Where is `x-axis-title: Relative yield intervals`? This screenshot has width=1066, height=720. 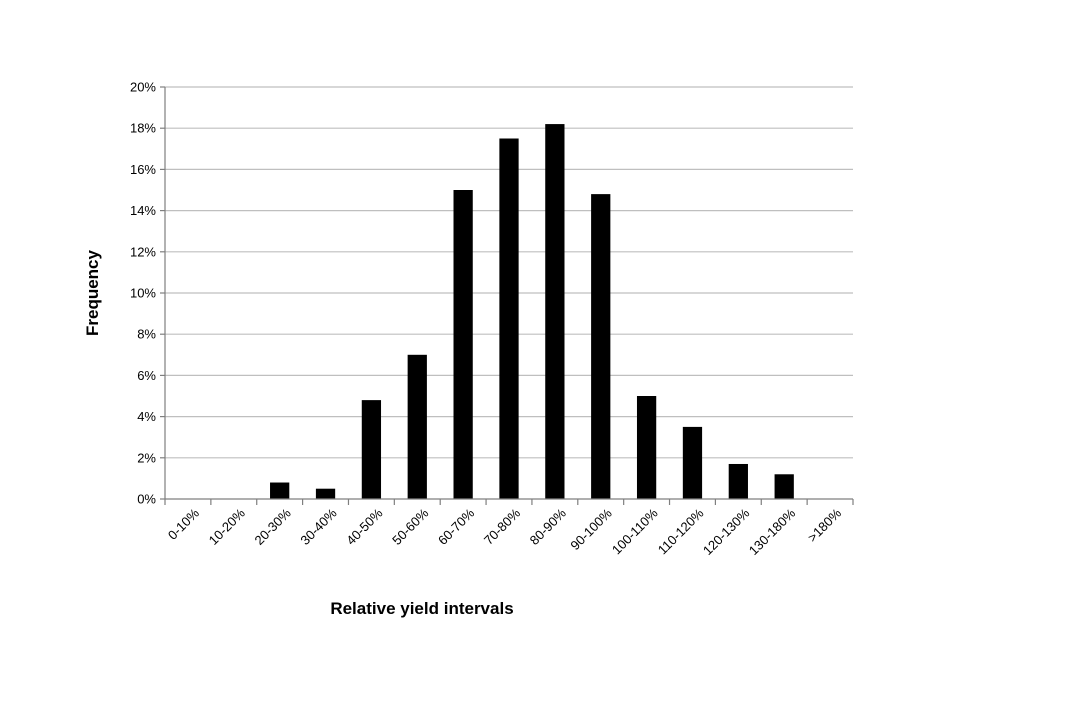 x-axis-title: Relative yield intervals is located at coordinates (421, 608).